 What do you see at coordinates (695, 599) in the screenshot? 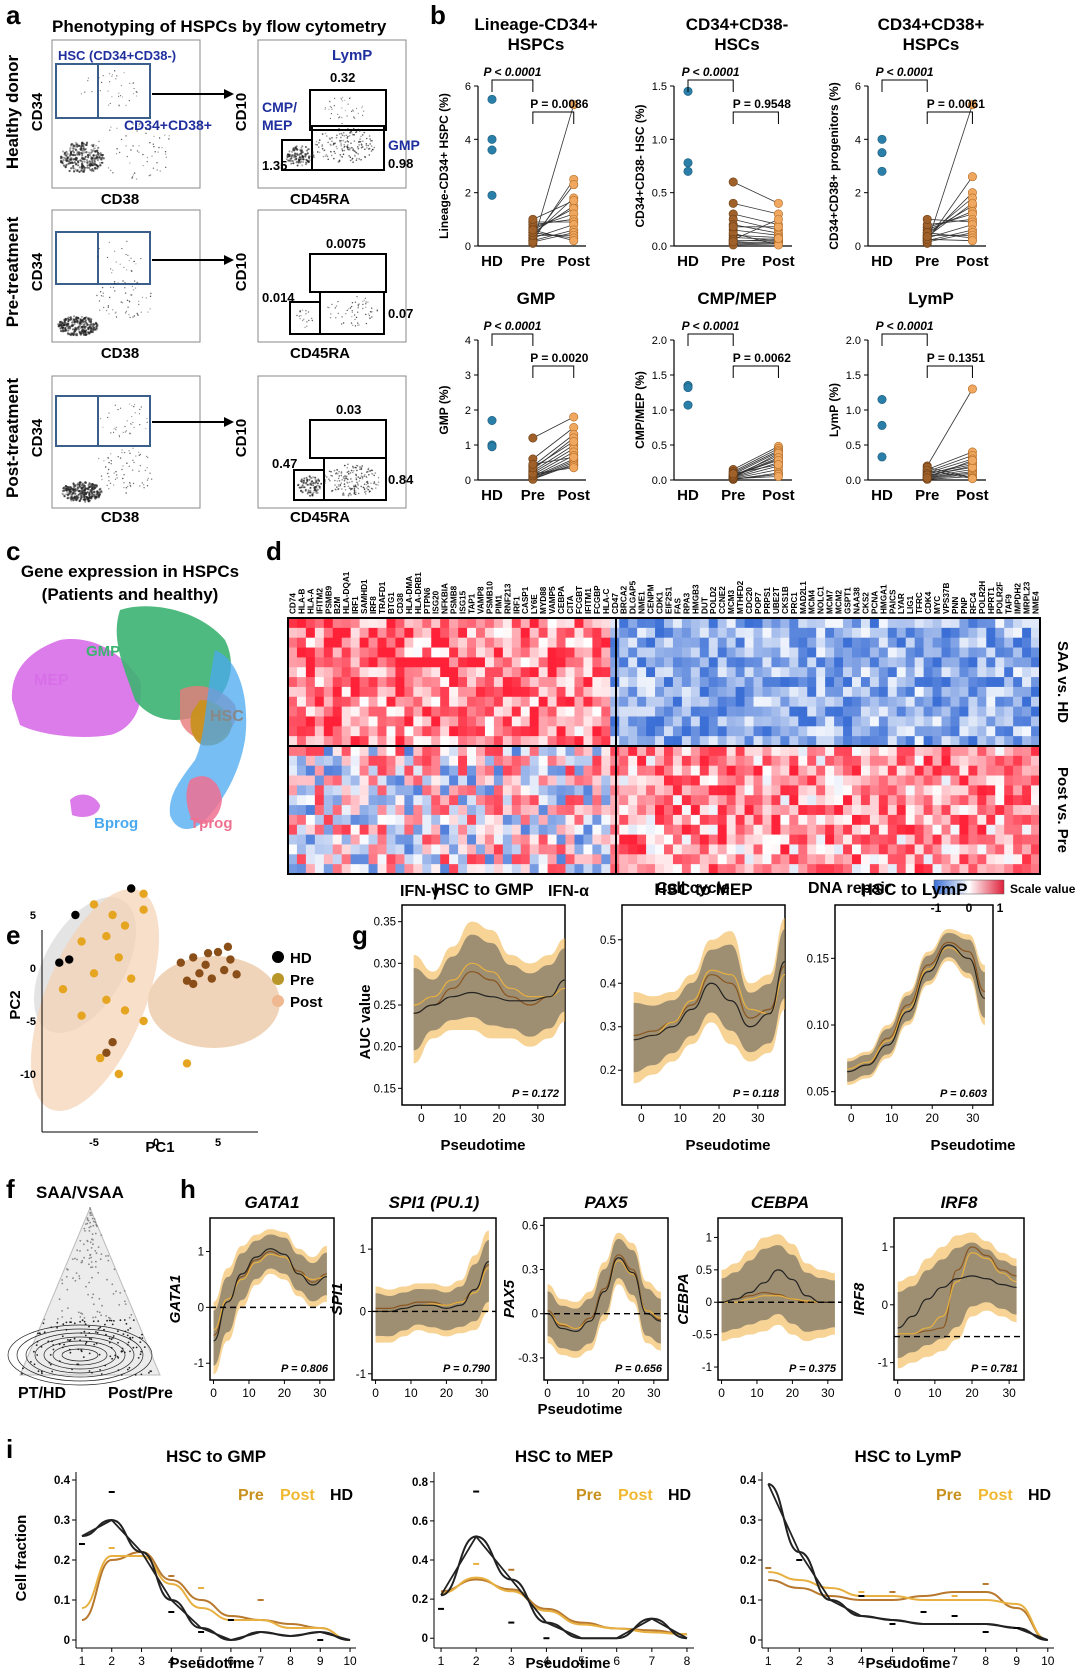
I see `gene-label: HMGB3` at bounding box center [695, 599].